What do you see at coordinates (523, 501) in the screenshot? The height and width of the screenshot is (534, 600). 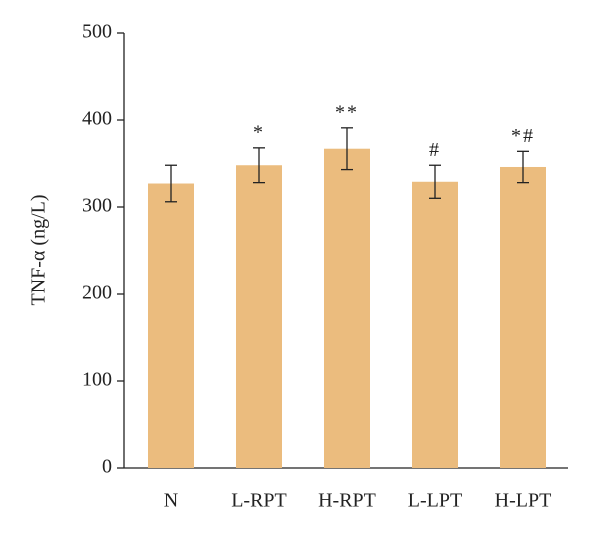 I see `x-tick-label: H-LPT` at bounding box center [523, 501].